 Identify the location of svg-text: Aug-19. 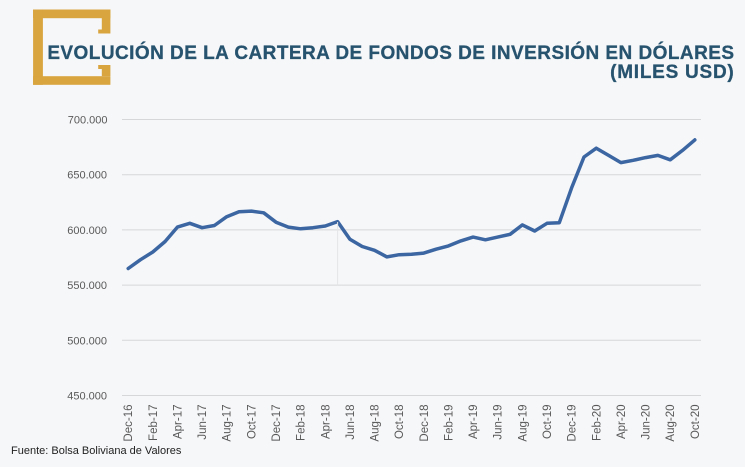
(523, 423).